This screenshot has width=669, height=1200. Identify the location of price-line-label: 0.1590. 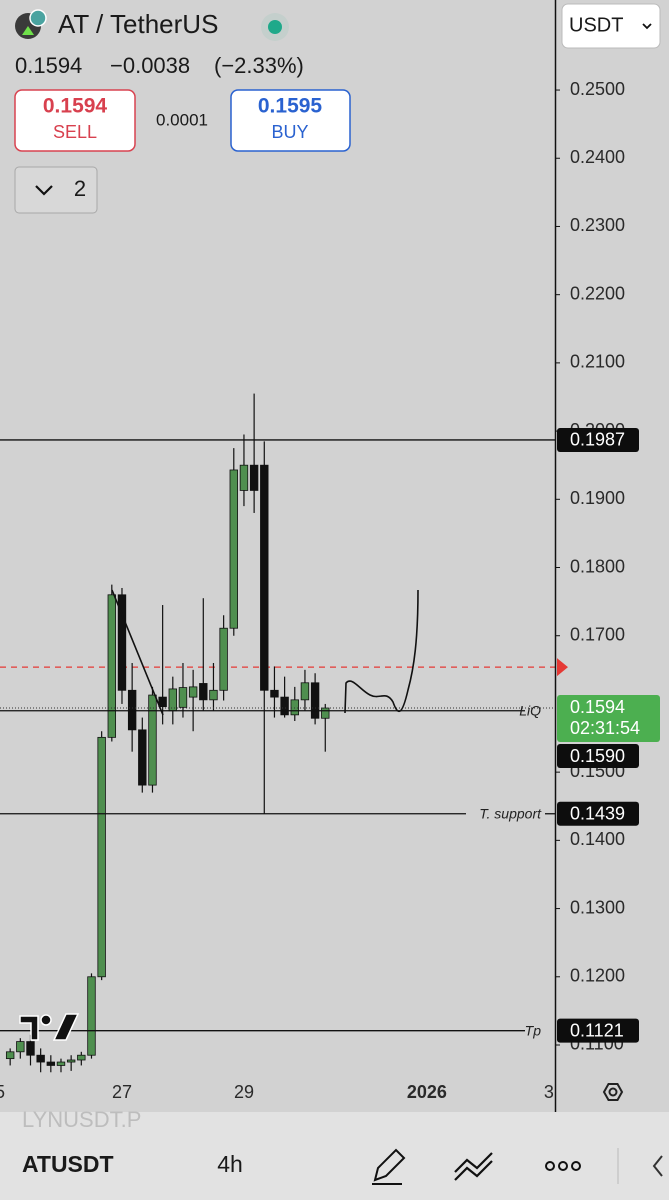
(597, 756).